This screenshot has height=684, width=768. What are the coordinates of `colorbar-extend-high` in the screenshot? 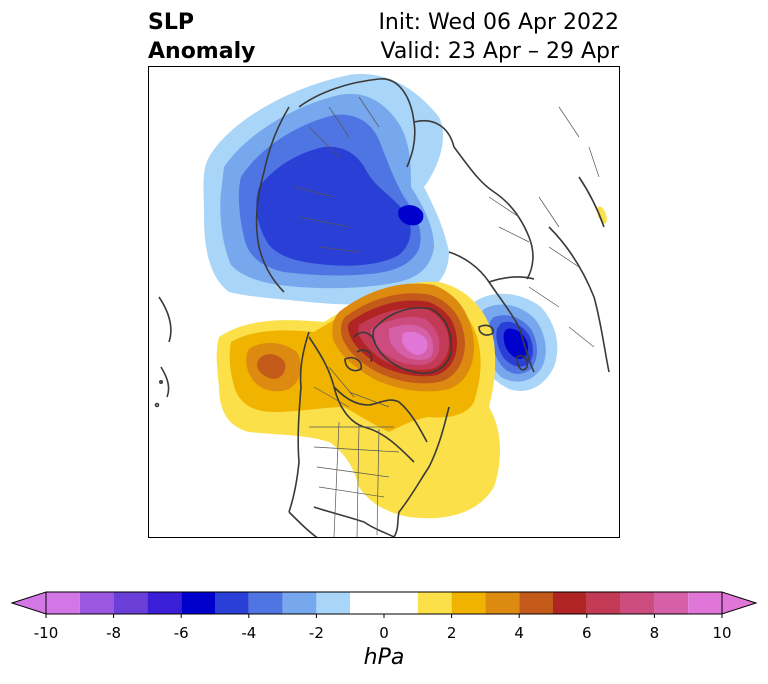 It's located at (739, 603).